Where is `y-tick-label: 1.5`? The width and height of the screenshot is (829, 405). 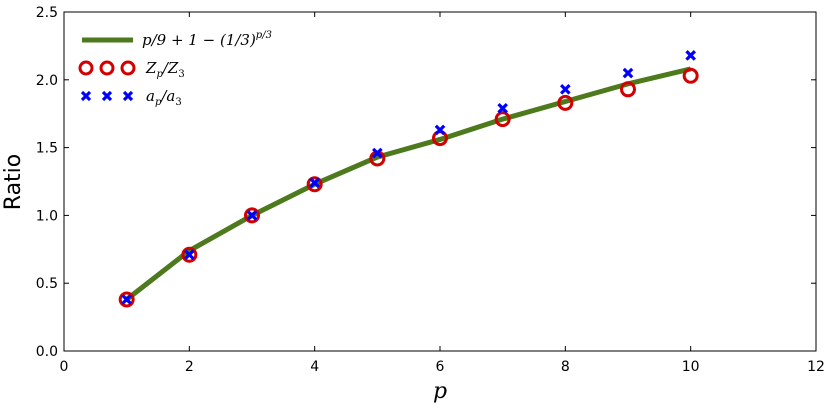 y-tick-label: 1.5 is located at coordinates (47, 149).